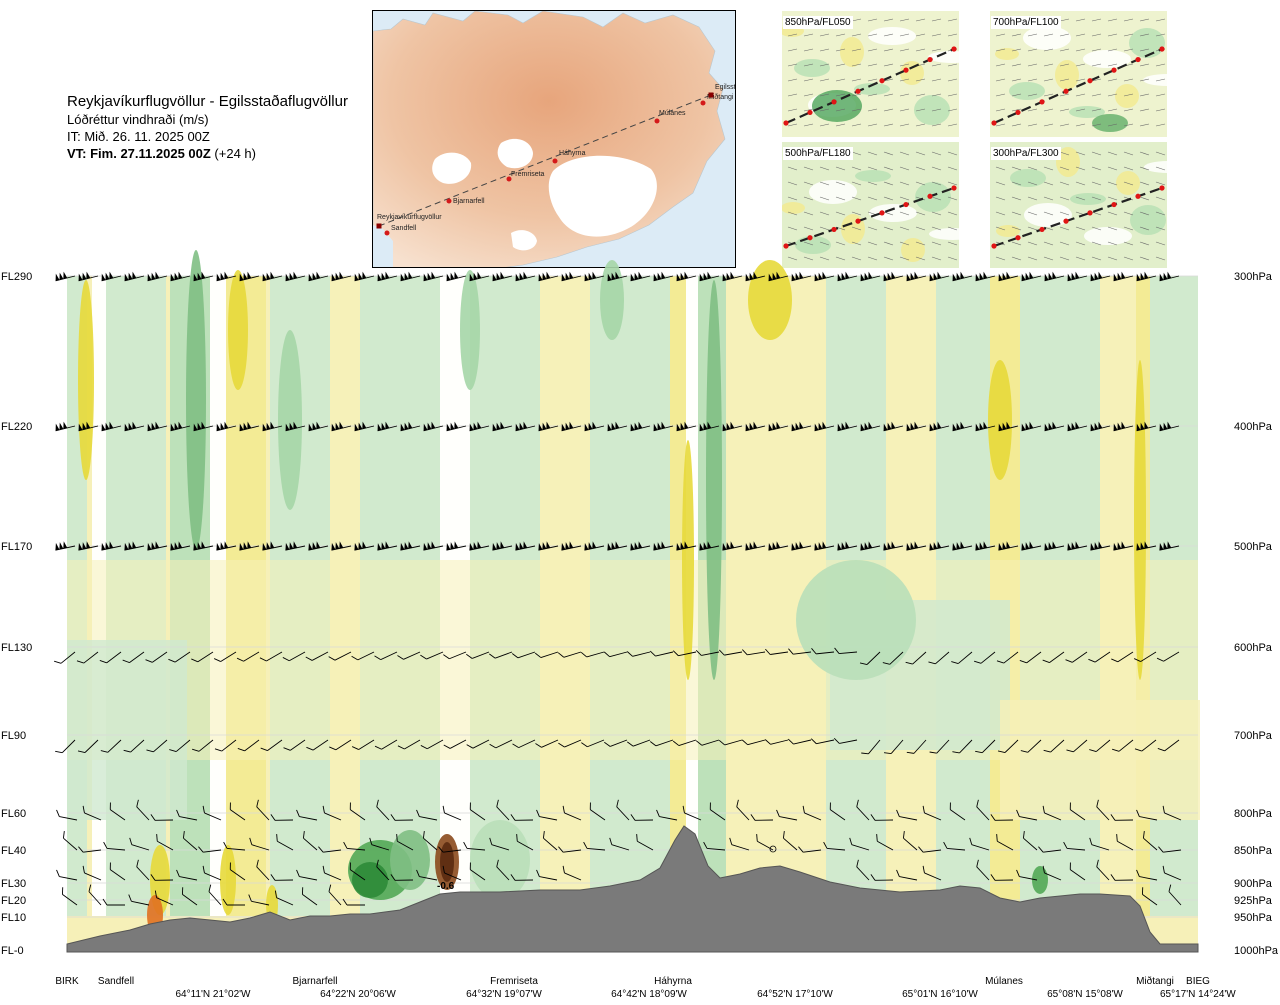 The width and height of the screenshot is (1280, 1005). I want to click on waypoint-label: Fremriseta, so click(514, 981).